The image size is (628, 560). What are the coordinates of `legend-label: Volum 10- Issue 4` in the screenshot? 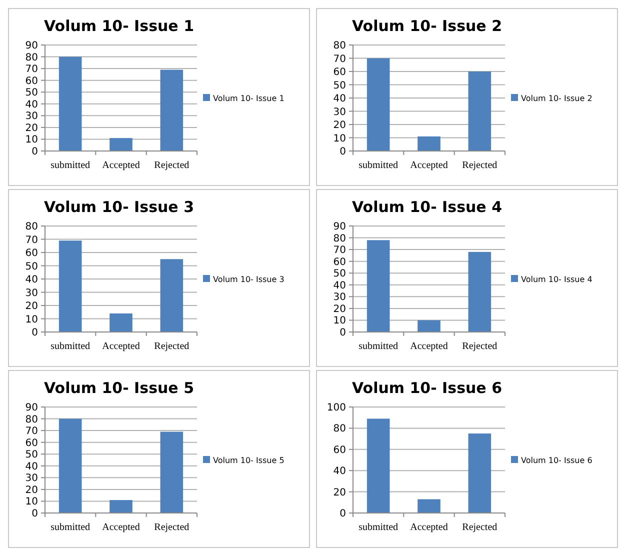 It's located at (556, 279).